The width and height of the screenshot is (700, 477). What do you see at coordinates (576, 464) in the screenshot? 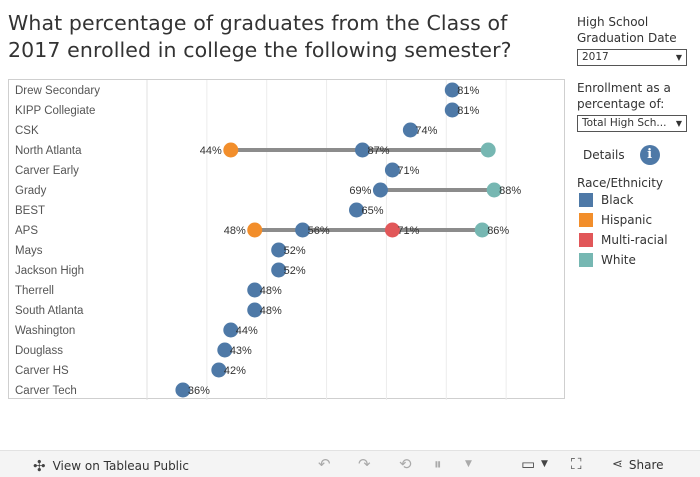
I see `fullscreen-icon: ⛶` at bounding box center [576, 464].